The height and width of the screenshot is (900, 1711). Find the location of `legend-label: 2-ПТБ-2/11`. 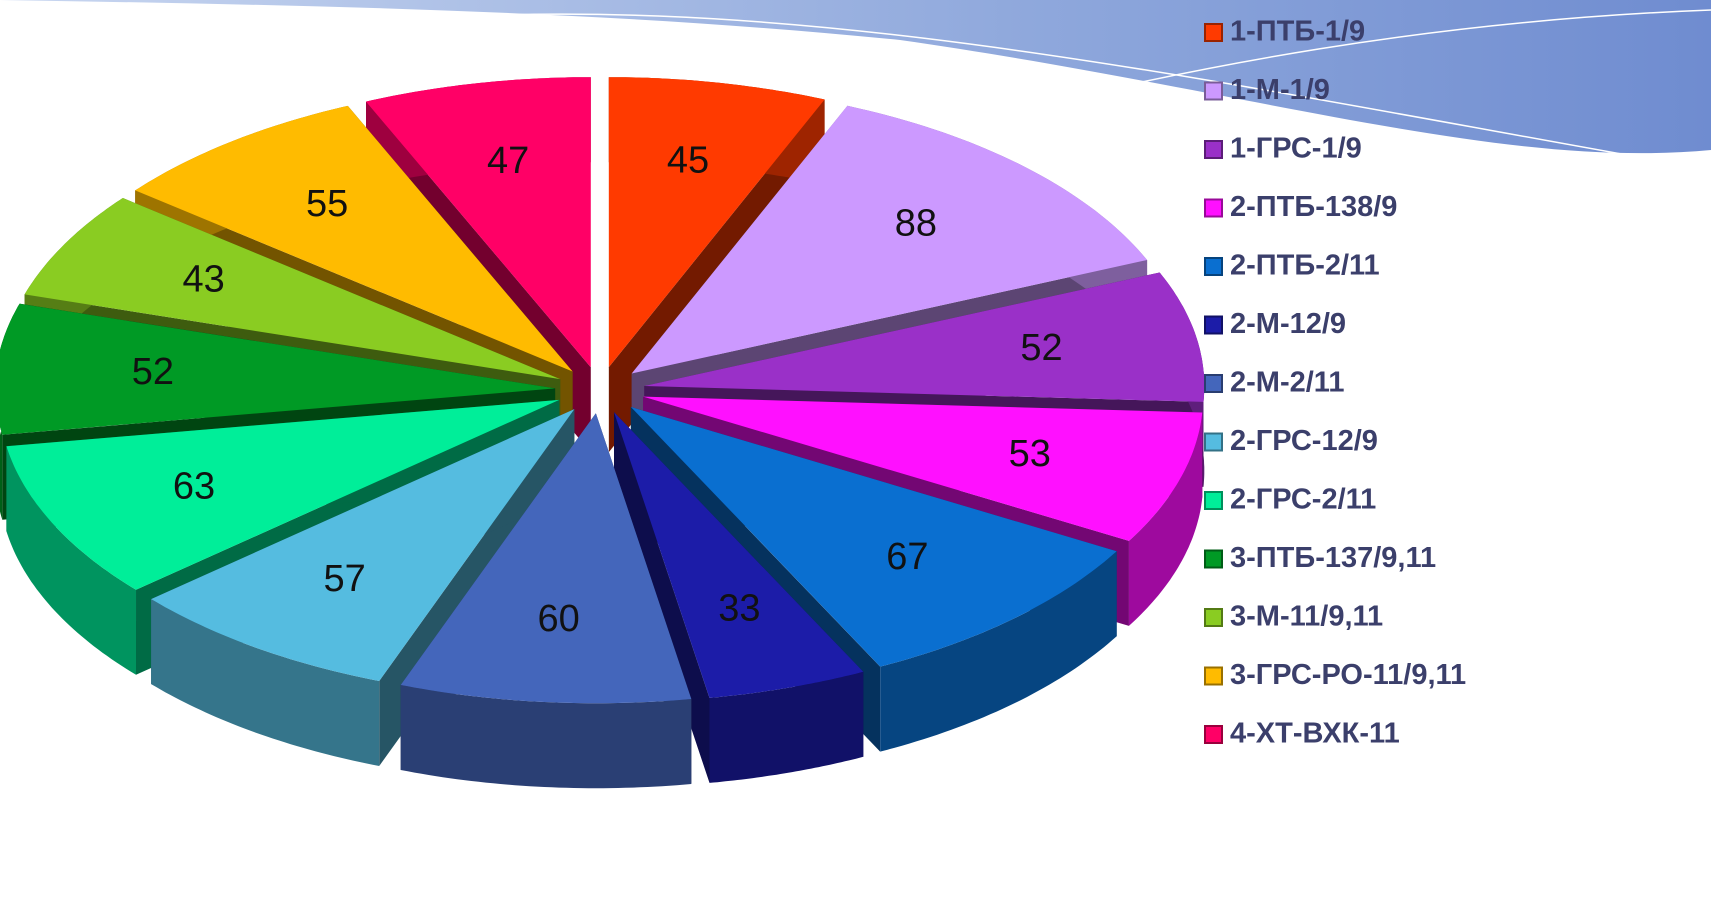

legend-label: 2-ПТБ-2/11 is located at coordinates (1305, 266).